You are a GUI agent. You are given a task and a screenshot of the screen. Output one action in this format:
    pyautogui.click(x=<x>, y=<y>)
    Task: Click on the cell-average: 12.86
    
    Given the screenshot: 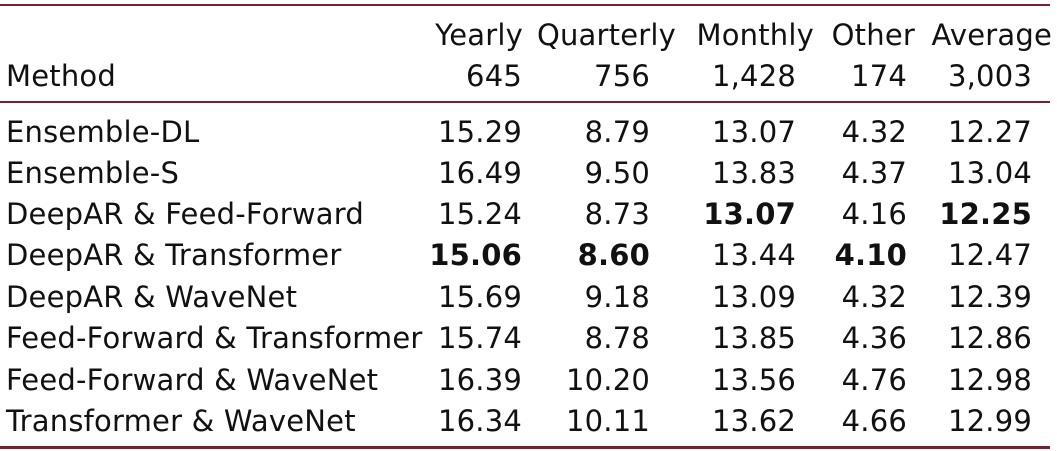 What is the action you would take?
    pyautogui.click(x=989, y=338)
    